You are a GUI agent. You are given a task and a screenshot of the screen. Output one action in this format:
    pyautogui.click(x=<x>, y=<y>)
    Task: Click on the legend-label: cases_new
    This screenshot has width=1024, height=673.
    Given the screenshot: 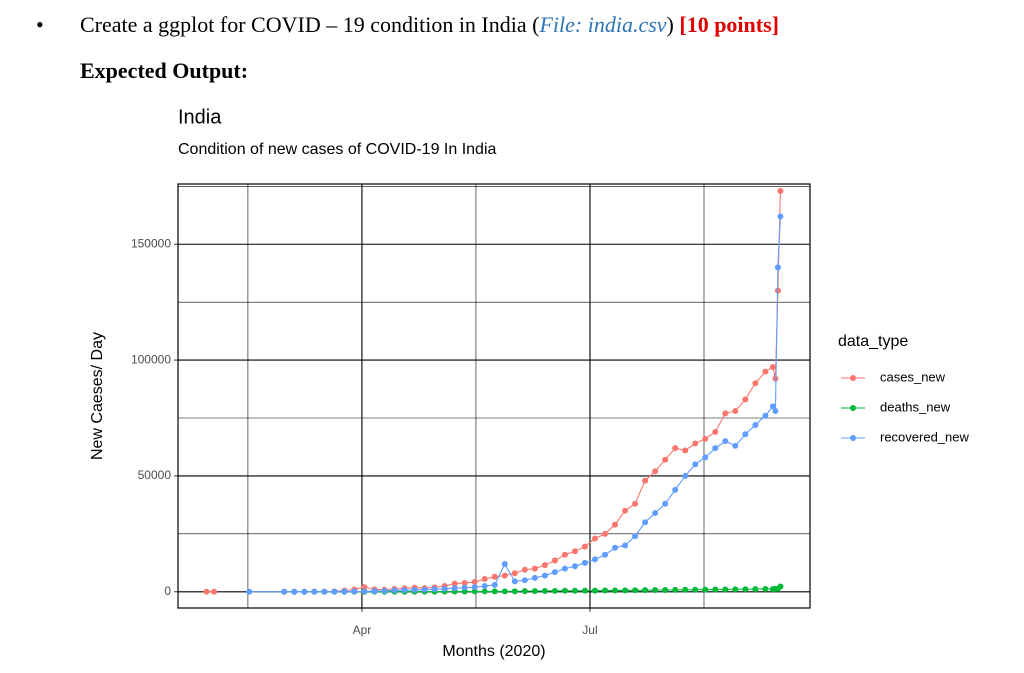 What is the action you would take?
    pyautogui.click(x=913, y=376)
    